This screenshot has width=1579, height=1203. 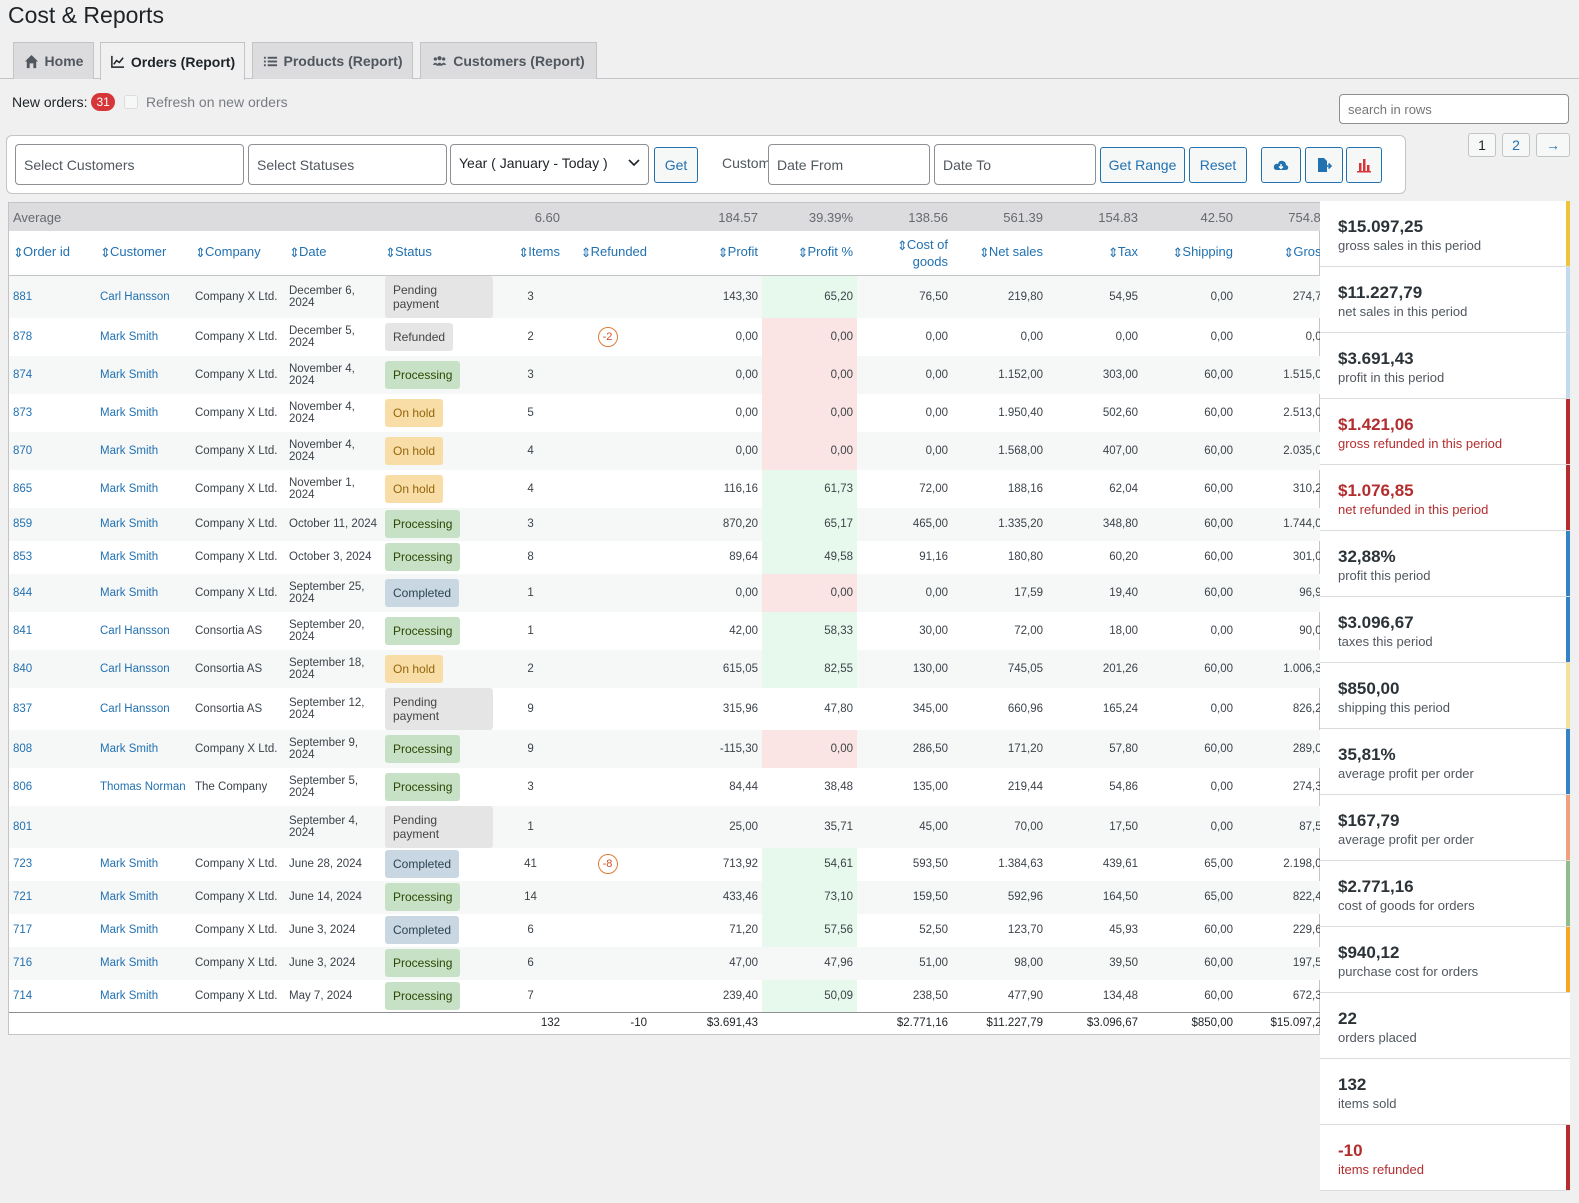 I want to click on order-id-link: 841, so click(x=23, y=630).